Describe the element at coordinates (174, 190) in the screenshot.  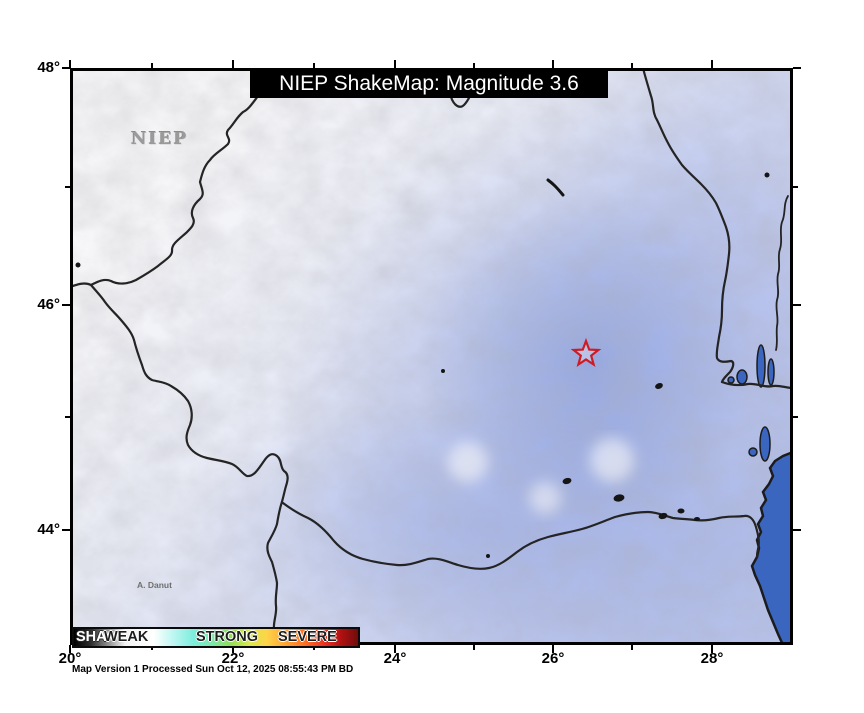
I see `border-hungary` at that location.